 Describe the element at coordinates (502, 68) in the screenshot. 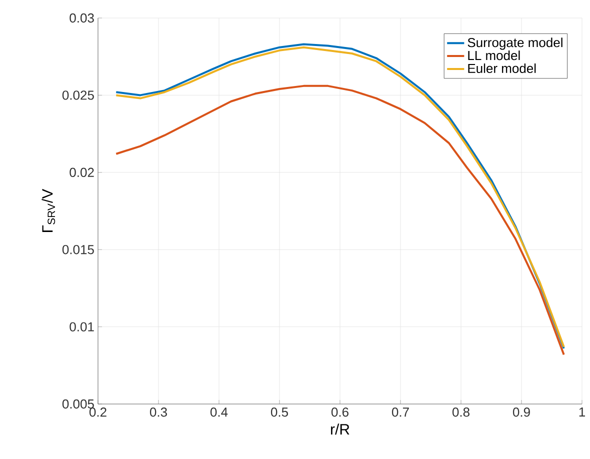

I see `legend-label: Euler model` at that location.